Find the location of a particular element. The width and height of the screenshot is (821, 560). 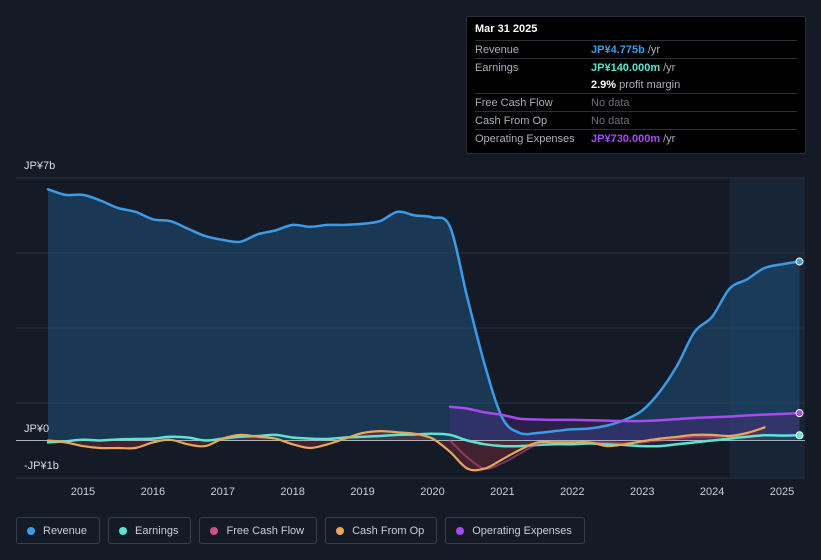

legend-label: Revenue is located at coordinates (65, 530).